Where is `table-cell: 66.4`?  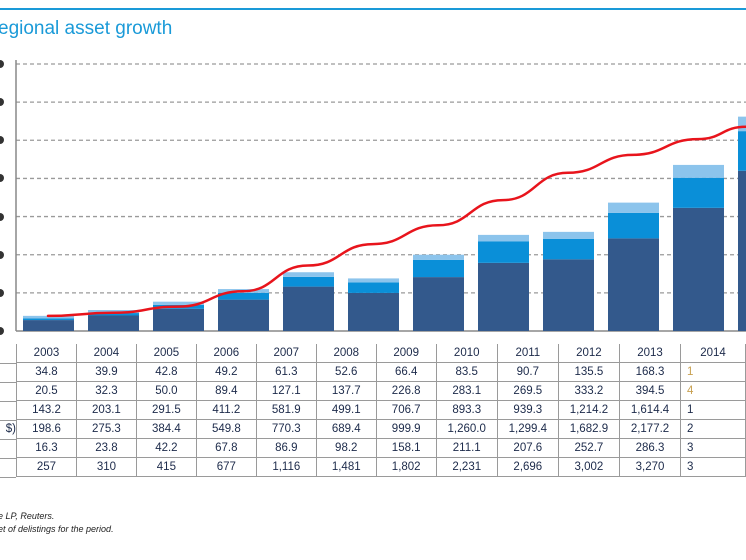
table-cell: 66.4 is located at coordinates (406, 372).